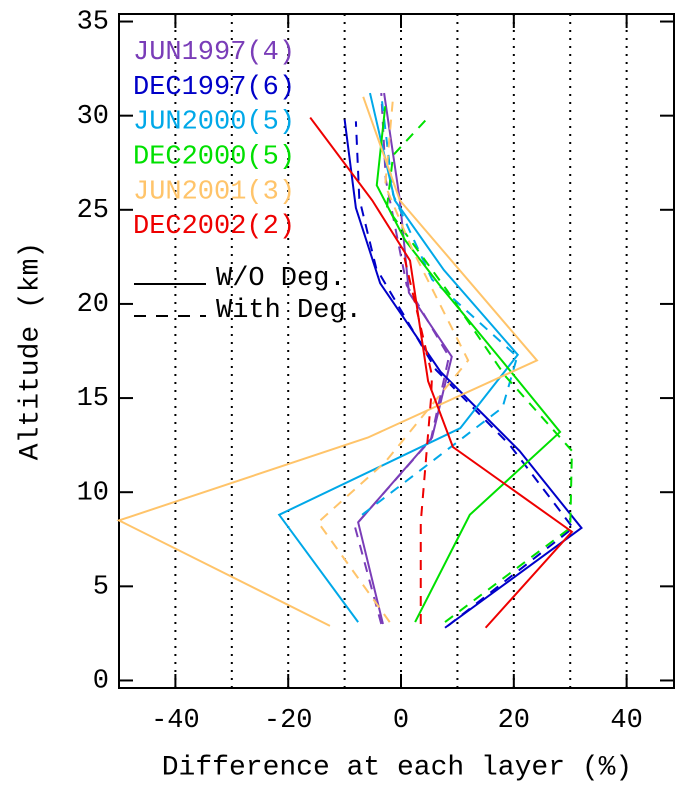 This screenshot has width=677, height=785. Describe the element at coordinates (175, 721) in the screenshot. I see `x-tick-label: -40` at that location.